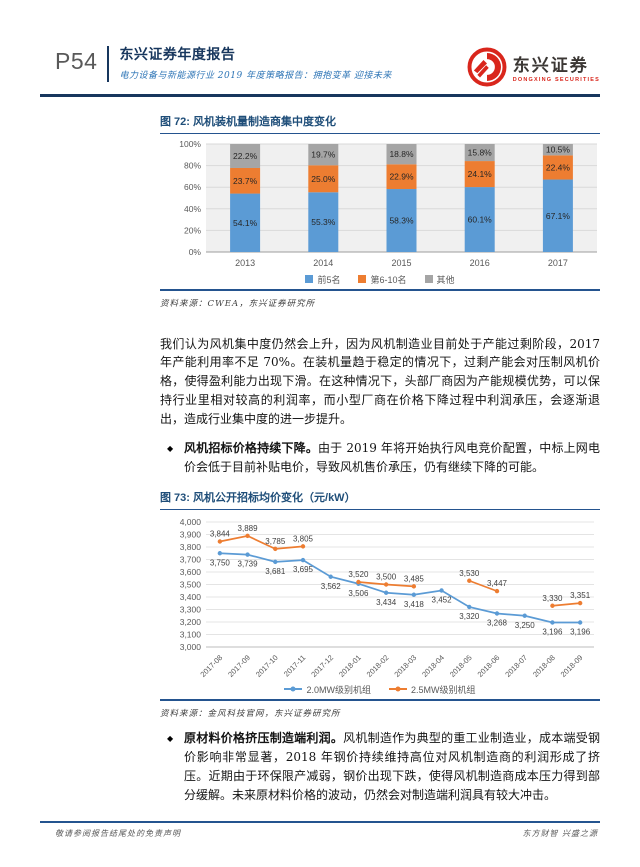 This screenshot has width=640, height=867. Describe the element at coordinates (220, 534) in the screenshot. I see `svg-text: 3,844` at that location.